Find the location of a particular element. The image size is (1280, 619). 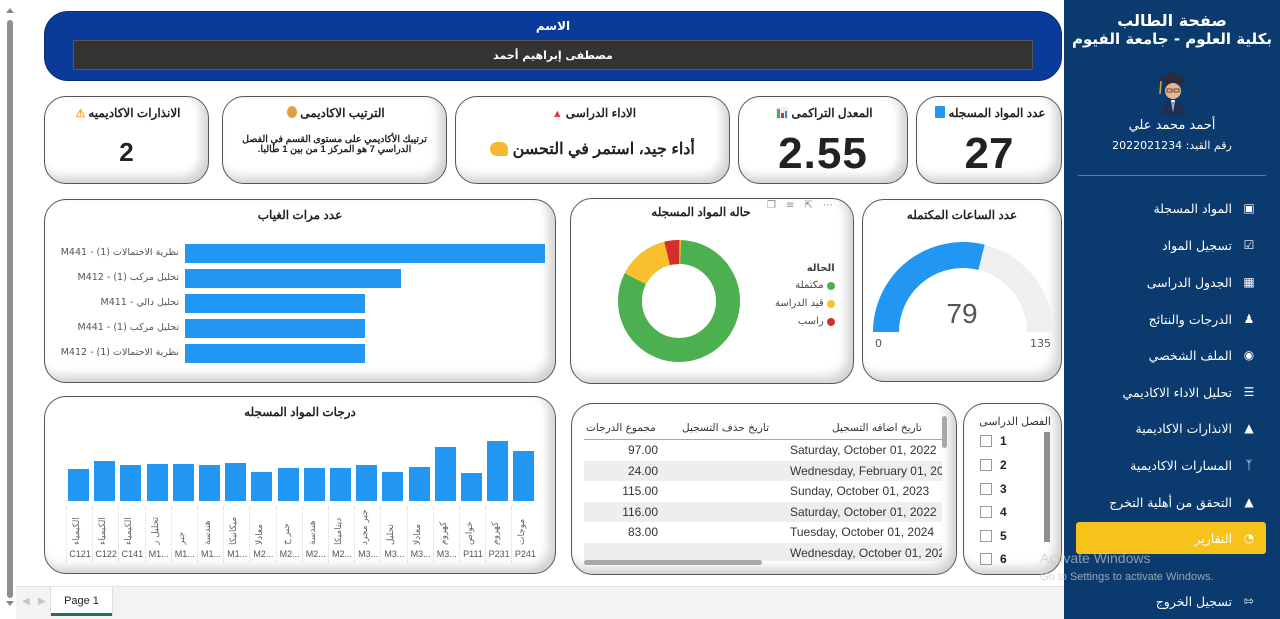

gauge-min: 0 is located at coordinates (878, 343).